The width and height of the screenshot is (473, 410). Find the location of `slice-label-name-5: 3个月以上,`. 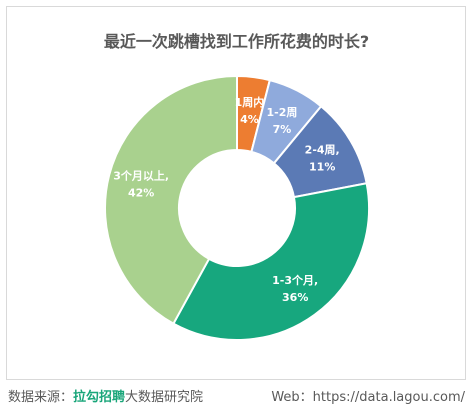

slice-label-name-5: 3个月以上, is located at coordinates (141, 175).